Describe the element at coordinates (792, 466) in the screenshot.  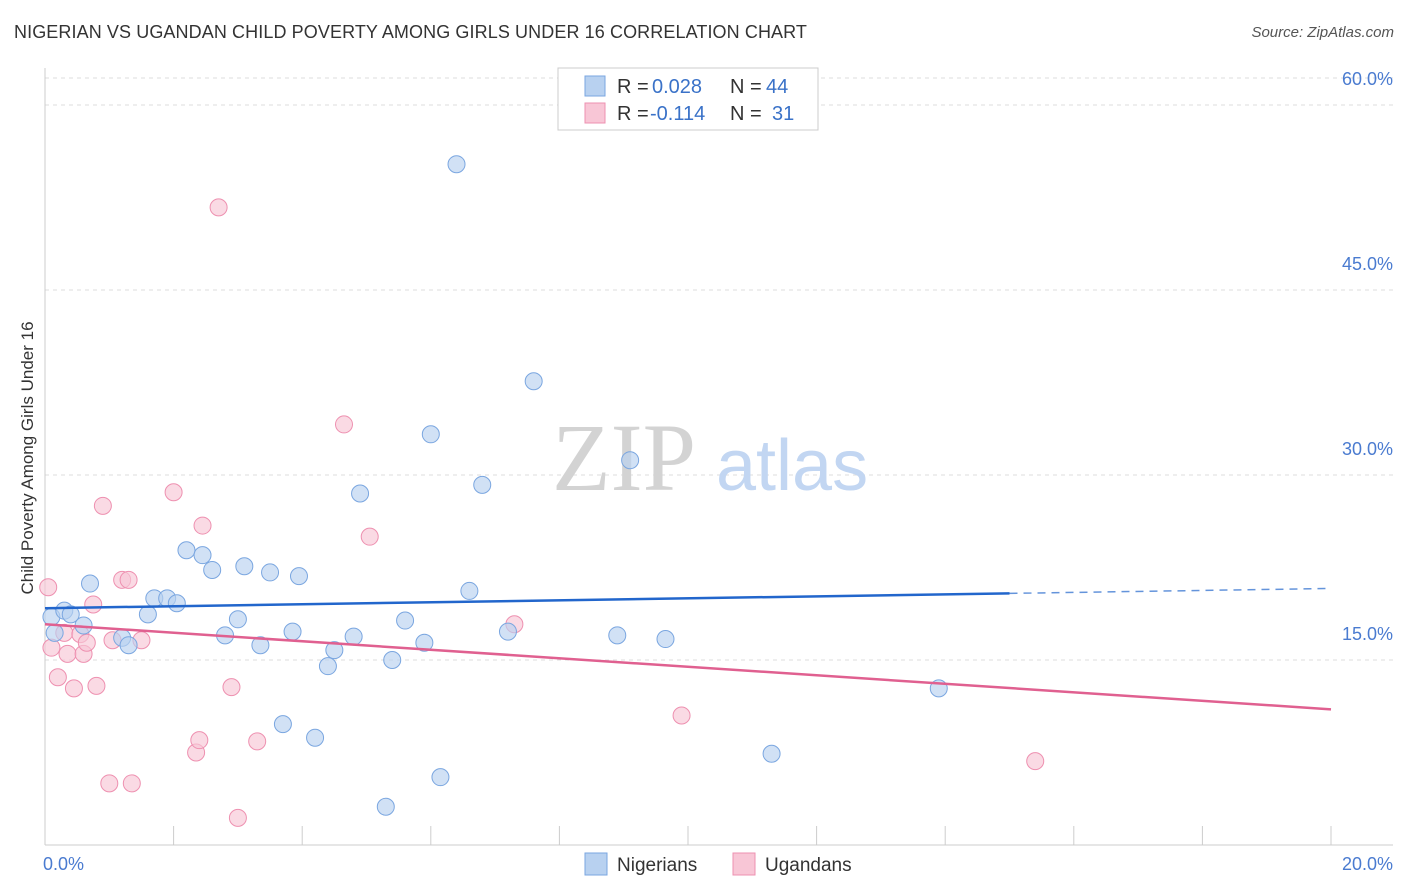
I see `watermark-atlas: atlas` at that location.